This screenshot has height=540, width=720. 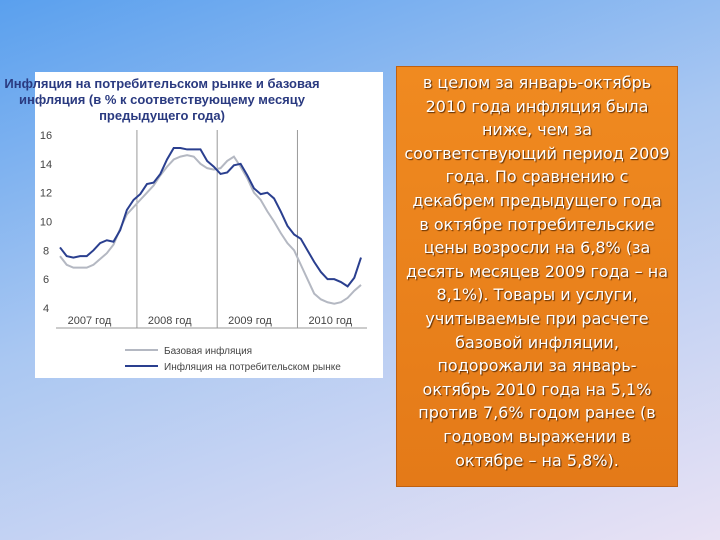 What do you see at coordinates (537, 342) in the screenshot?
I see `text-line: базовой инфляции,` at bounding box center [537, 342].